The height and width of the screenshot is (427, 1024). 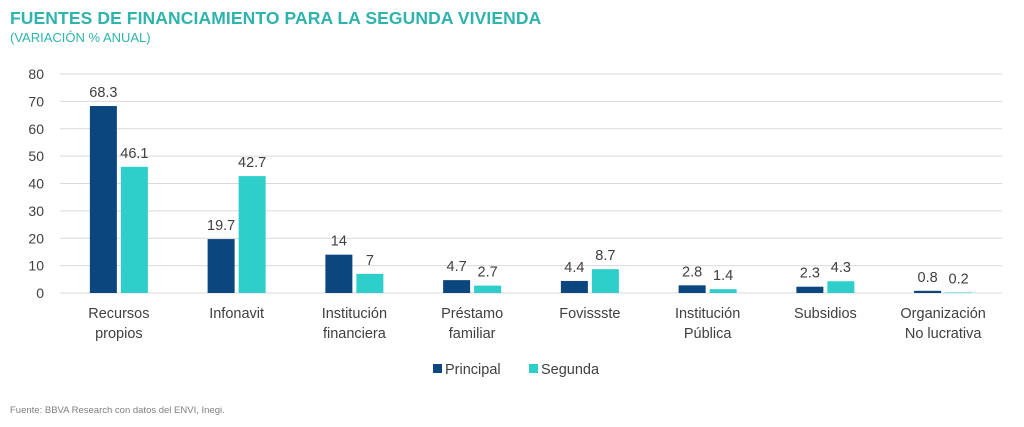 I want to click on data-label: 1.4, so click(x=723, y=276).